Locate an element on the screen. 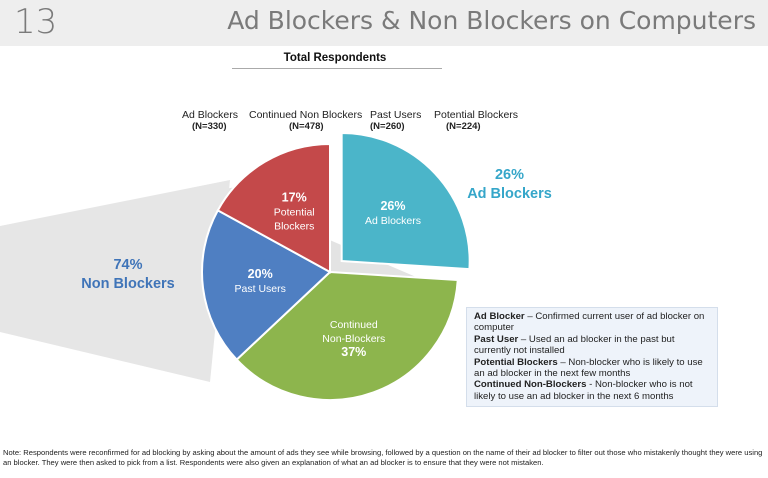  title-underline is located at coordinates (337, 68).